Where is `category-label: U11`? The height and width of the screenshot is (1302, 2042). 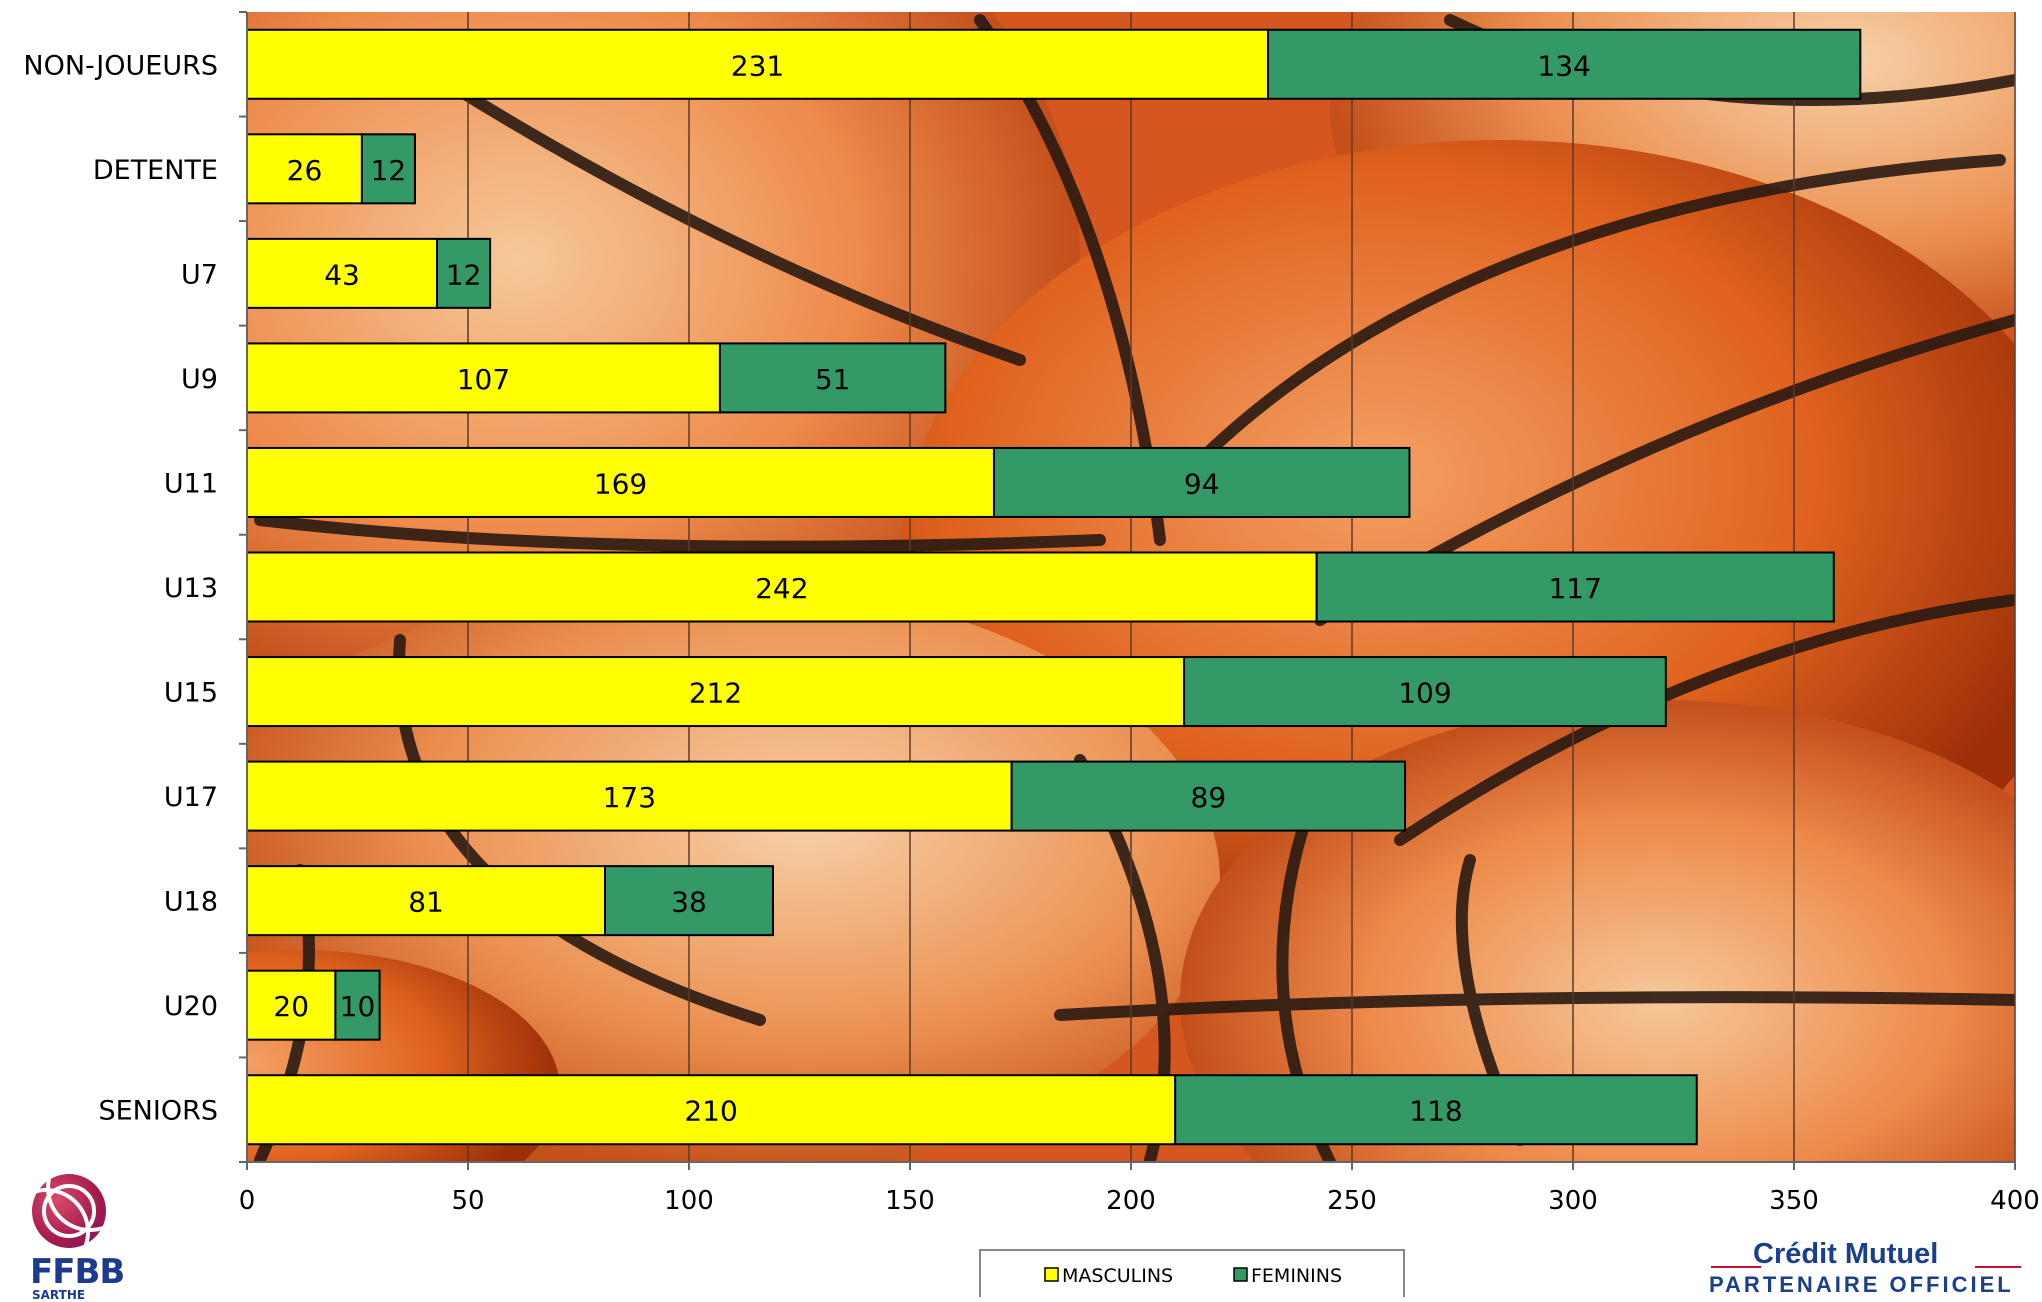
category-label: U11 is located at coordinates (191, 483).